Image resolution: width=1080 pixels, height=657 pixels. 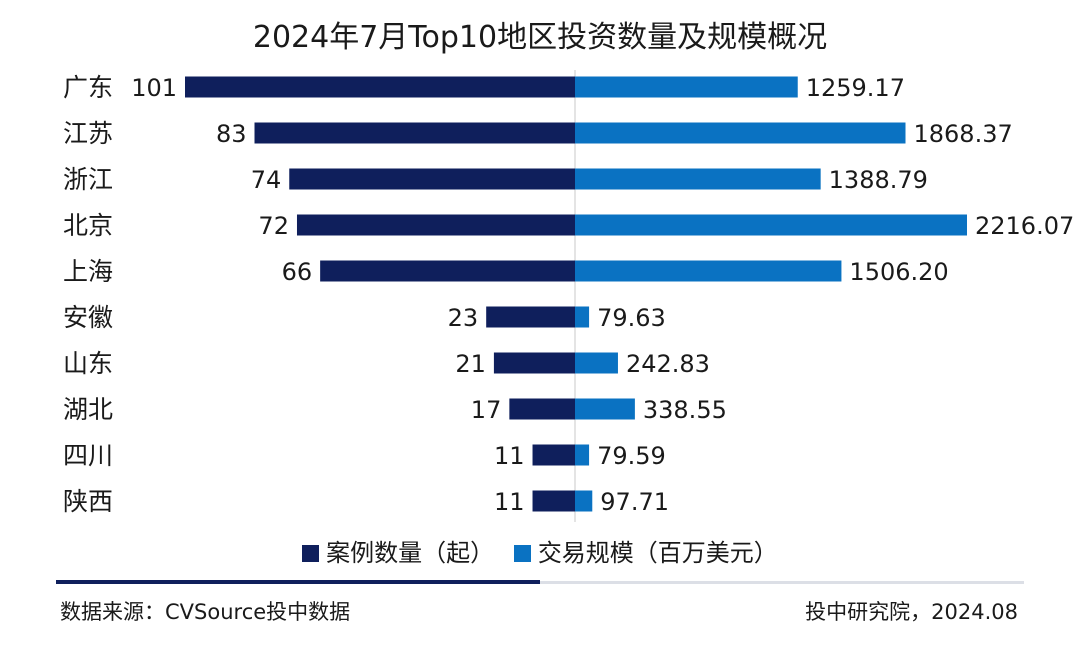 What do you see at coordinates (657, 553) in the screenshot?
I see `legend-label-deal-size: 交易规模（百万美元）` at bounding box center [657, 553].